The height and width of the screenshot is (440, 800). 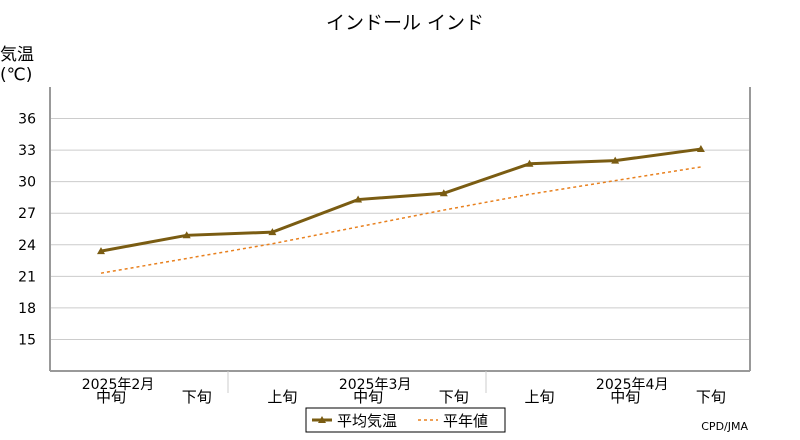 What do you see at coordinates (724, 426) in the screenshot?
I see `source-label: CPD/JMA` at bounding box center [724, 426].